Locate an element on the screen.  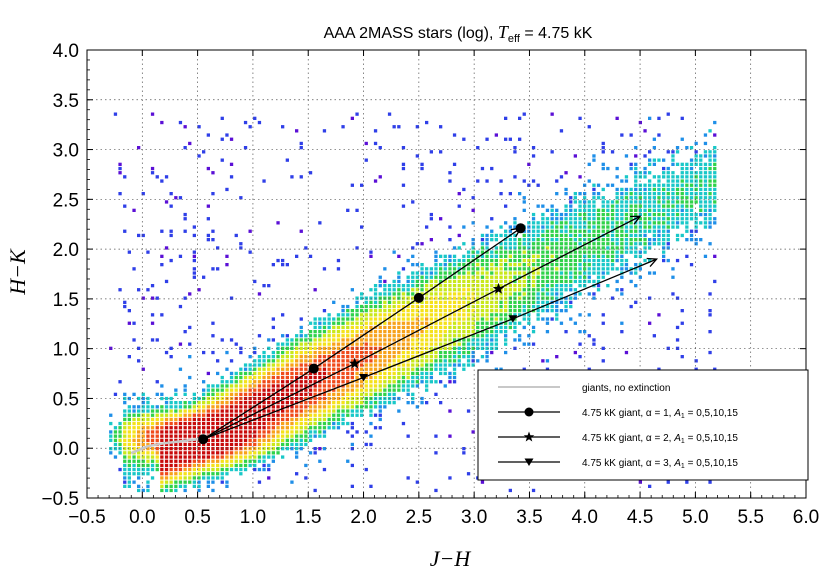
x-tick-label: 6.0 is located at coordinates (806, 517).